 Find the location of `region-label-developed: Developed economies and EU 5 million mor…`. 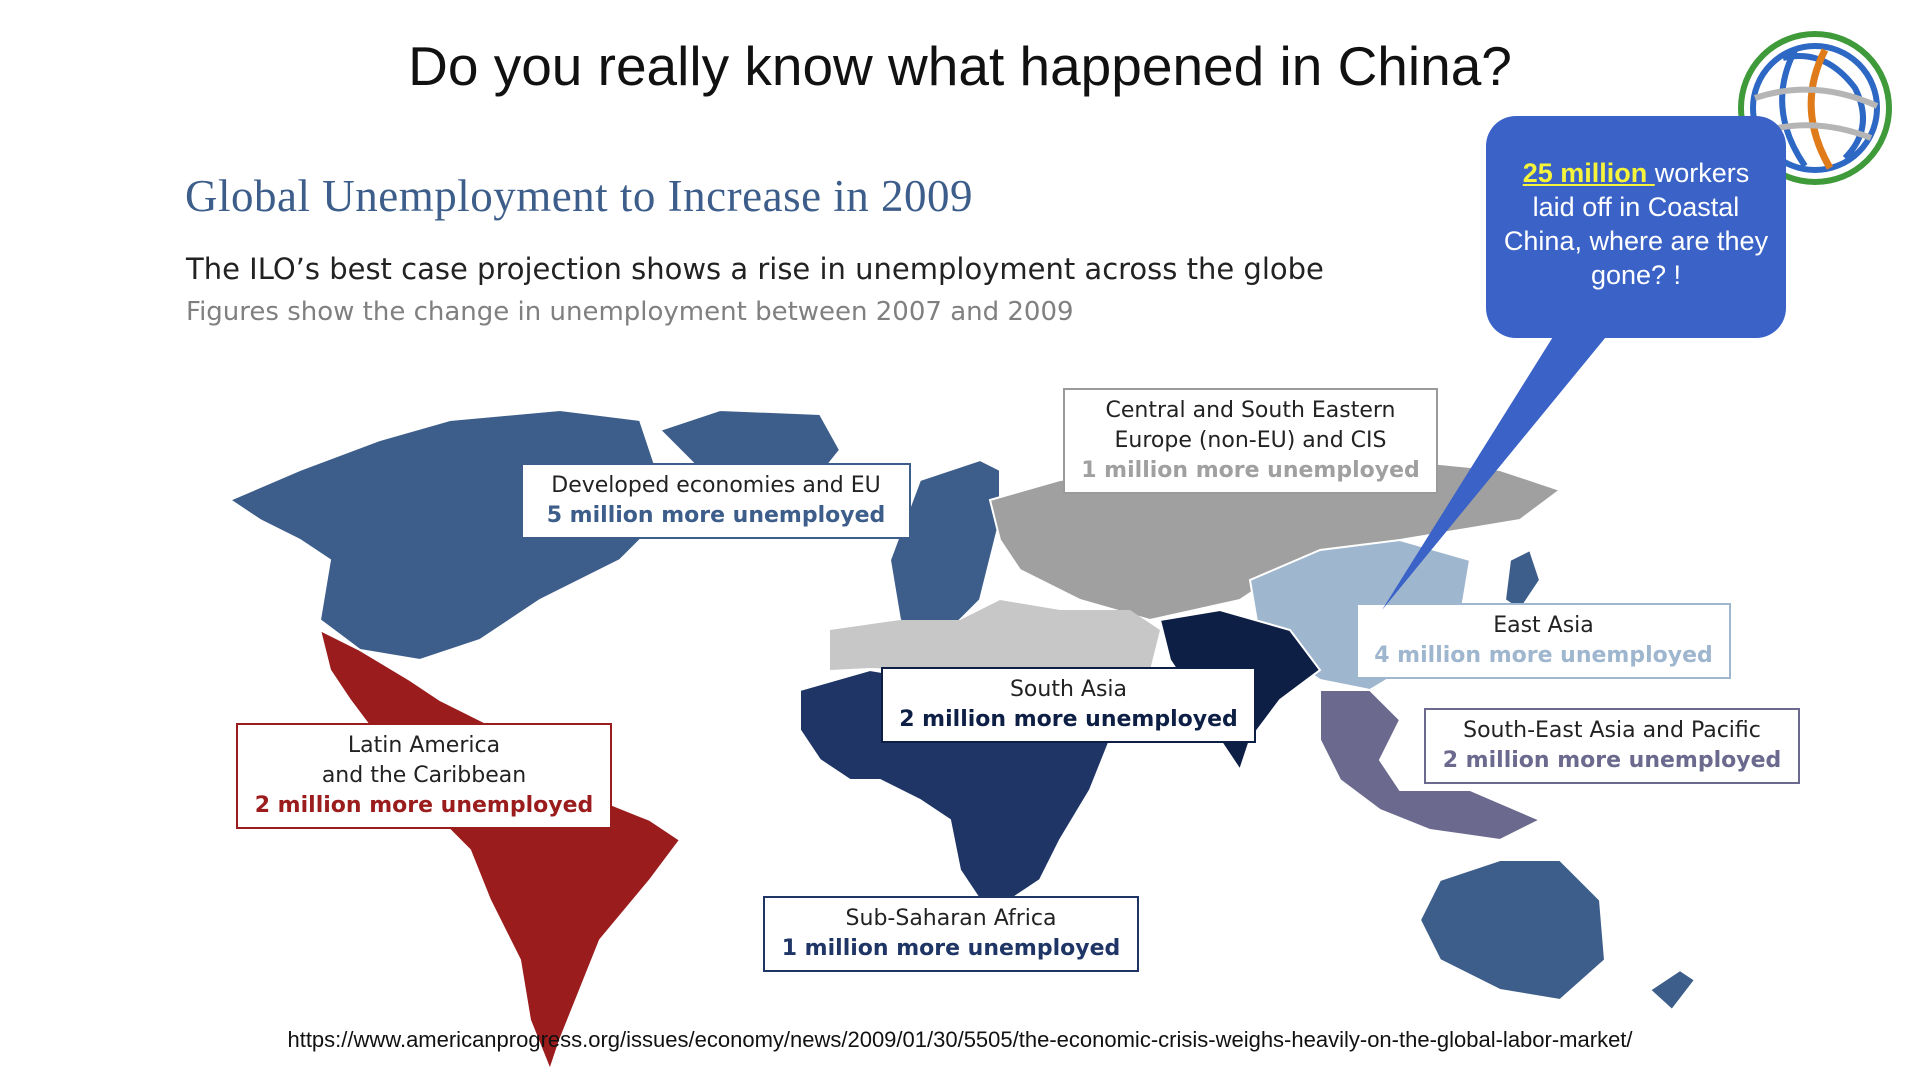

region-label-developed: Developed economies and EU 5 million mor… is located at coordinates (716, 501).